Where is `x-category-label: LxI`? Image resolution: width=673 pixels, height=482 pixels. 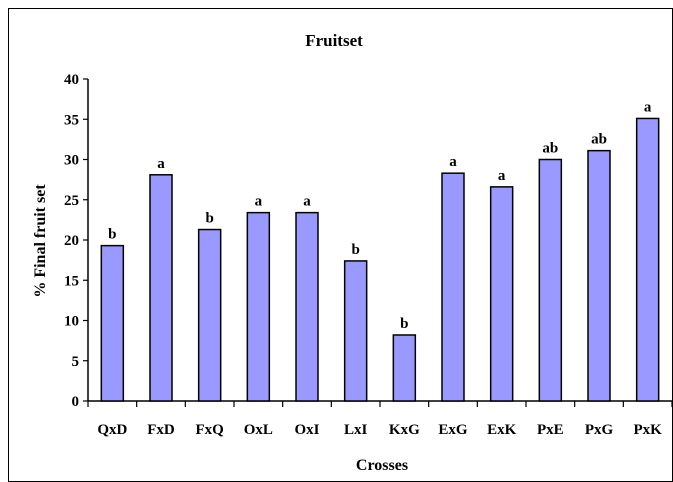 x-category-label: LxI is located at coordinates (356, 430).